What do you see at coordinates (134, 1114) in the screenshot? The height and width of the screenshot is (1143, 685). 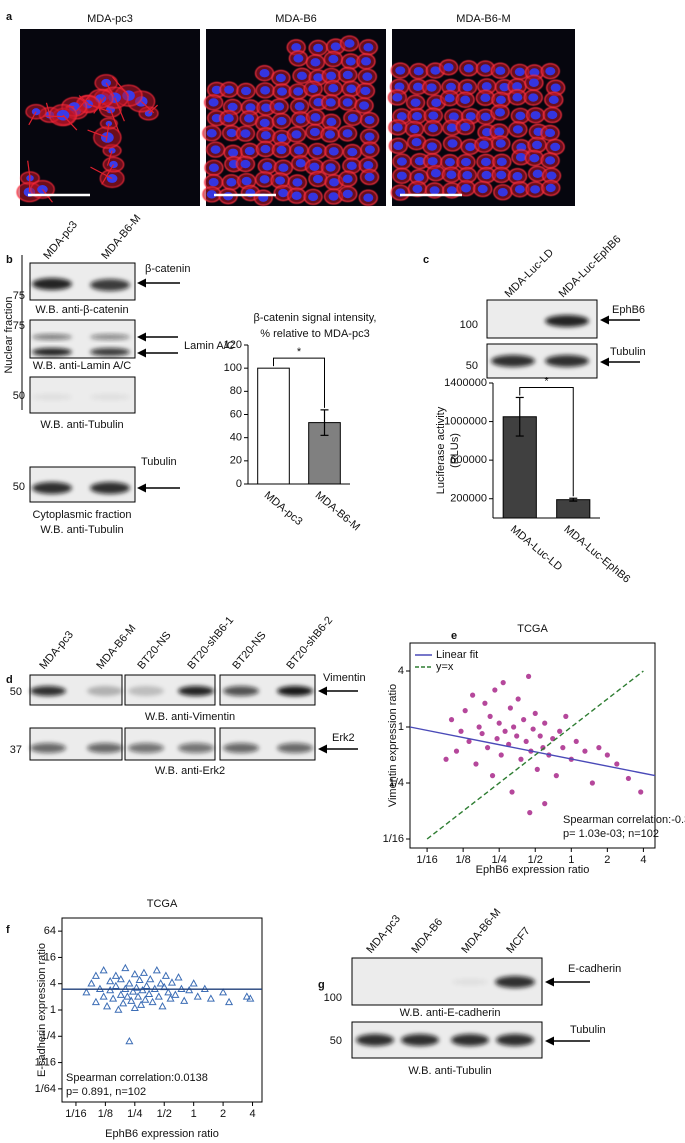 I see `x-tick-label: 1/4` at bounding box center [134, 1114].